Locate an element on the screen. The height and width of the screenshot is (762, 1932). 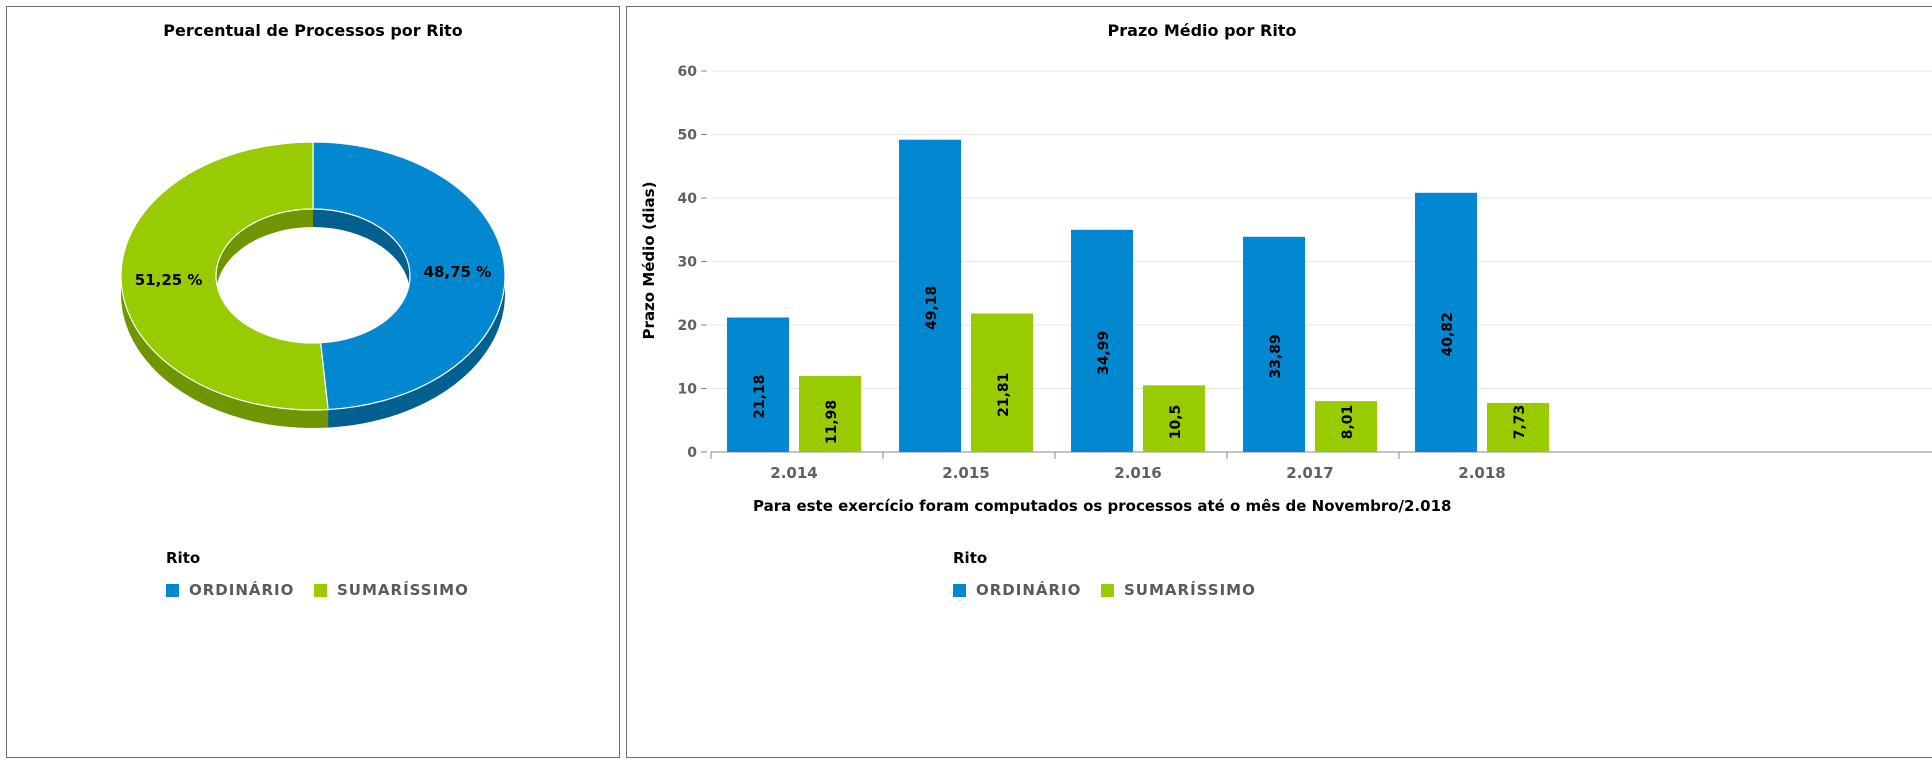
bar-data-label: 40,82 is located at coordinates (1448, 334).